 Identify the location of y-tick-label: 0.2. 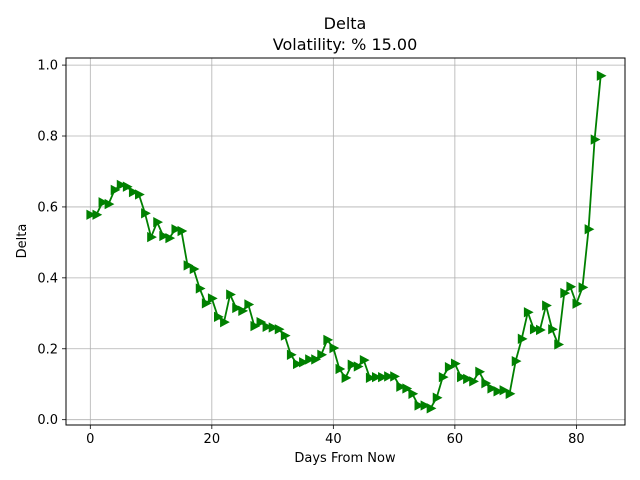
(47, 349).